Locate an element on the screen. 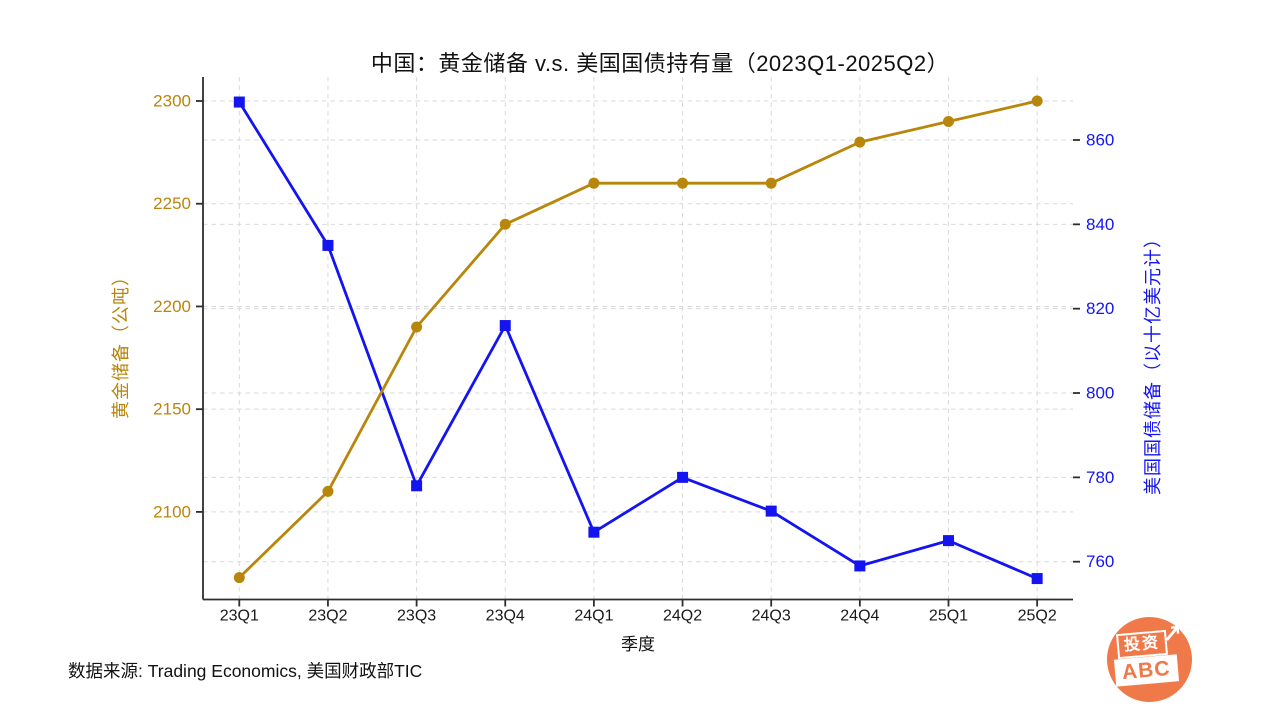  x-tick-label: 25Q2 is located at coordinates (1037, 616).